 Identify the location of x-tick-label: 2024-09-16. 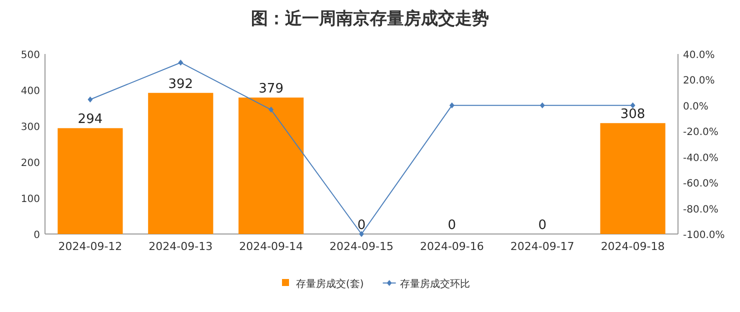
(452, 246).